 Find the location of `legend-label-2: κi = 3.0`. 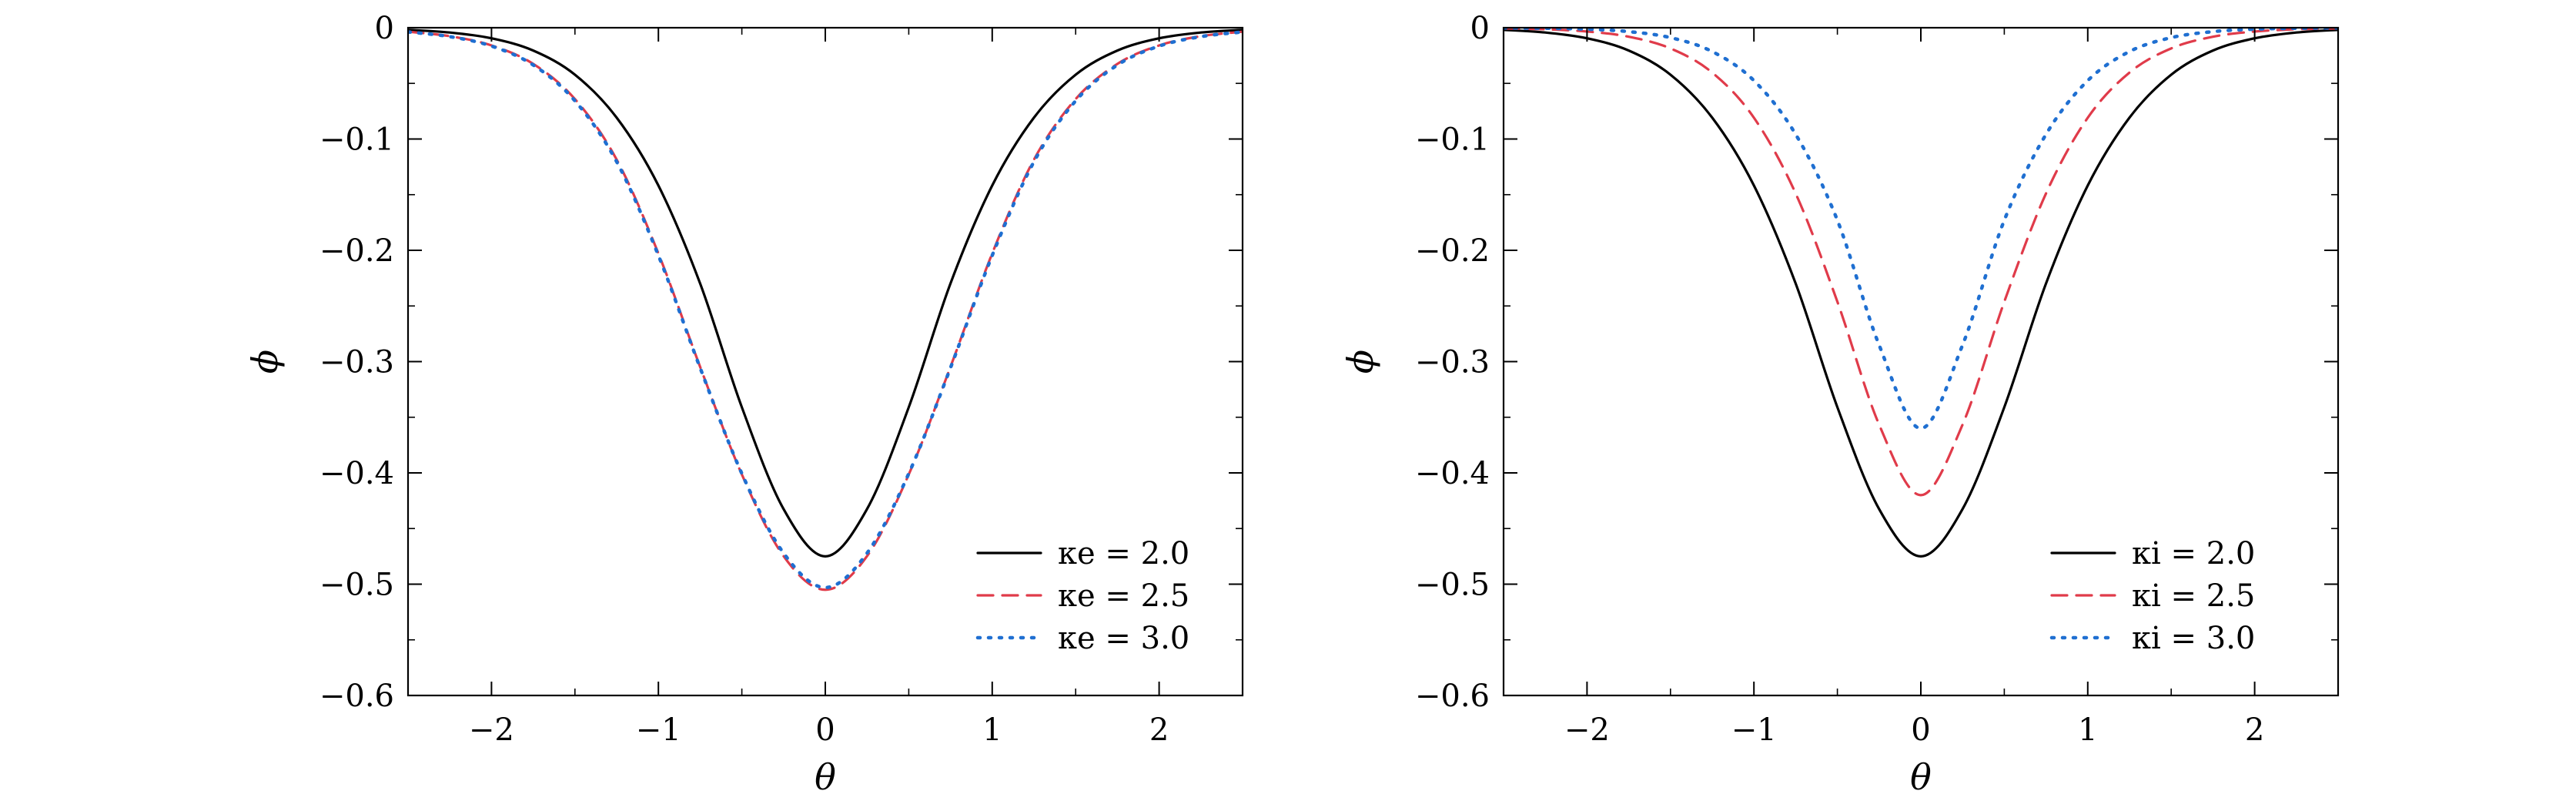

legend-label-2: κi = 3.0 is located at coordinates (2193, 638).